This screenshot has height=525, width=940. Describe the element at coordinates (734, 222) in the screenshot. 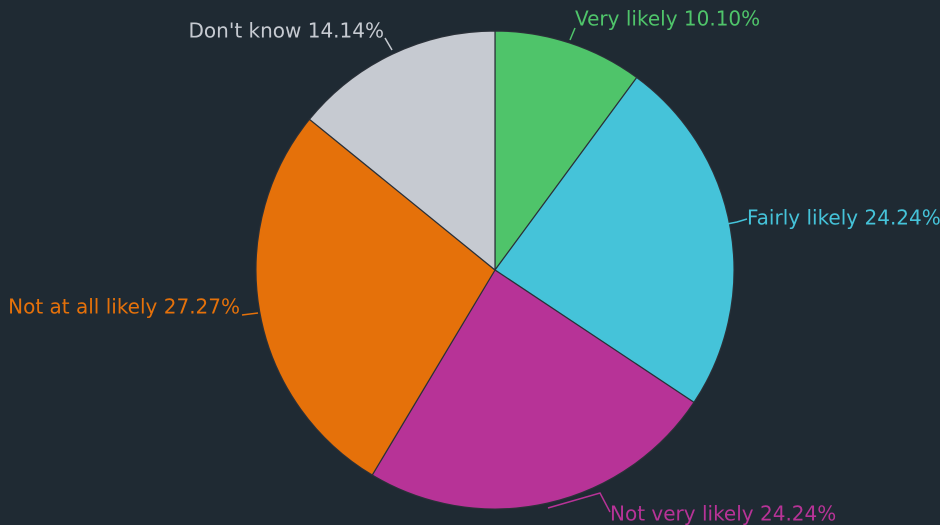

I see `connector-fairly-likely` at that location.